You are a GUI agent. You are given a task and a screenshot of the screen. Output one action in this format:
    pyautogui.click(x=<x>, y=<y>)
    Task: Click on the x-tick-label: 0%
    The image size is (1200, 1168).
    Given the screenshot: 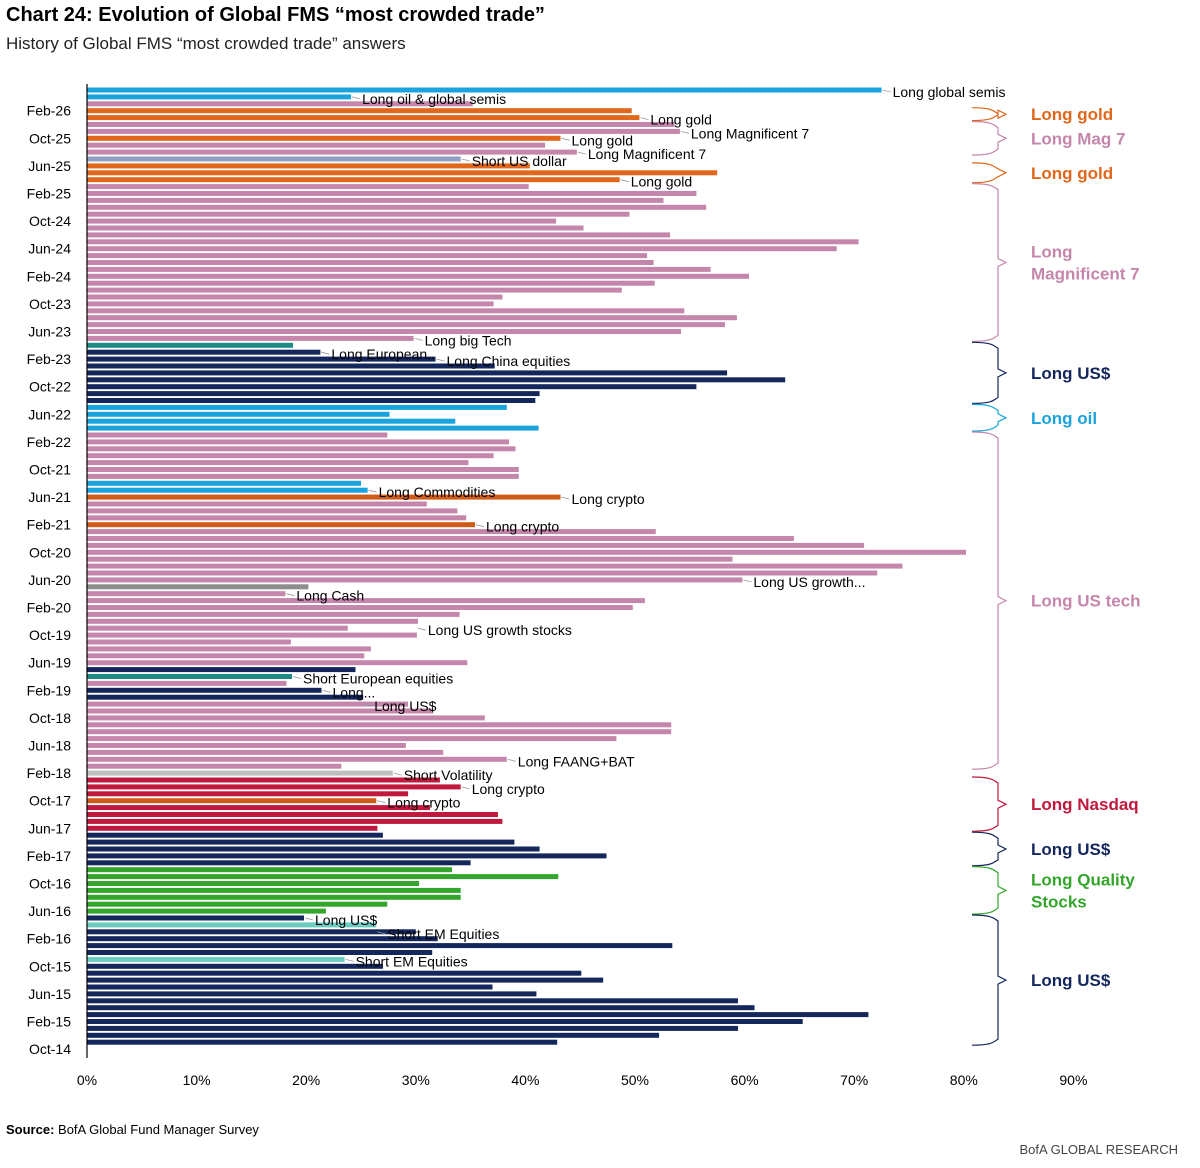 What is the action you would take?
    pyautogui.click(x=87, y=1080)
    